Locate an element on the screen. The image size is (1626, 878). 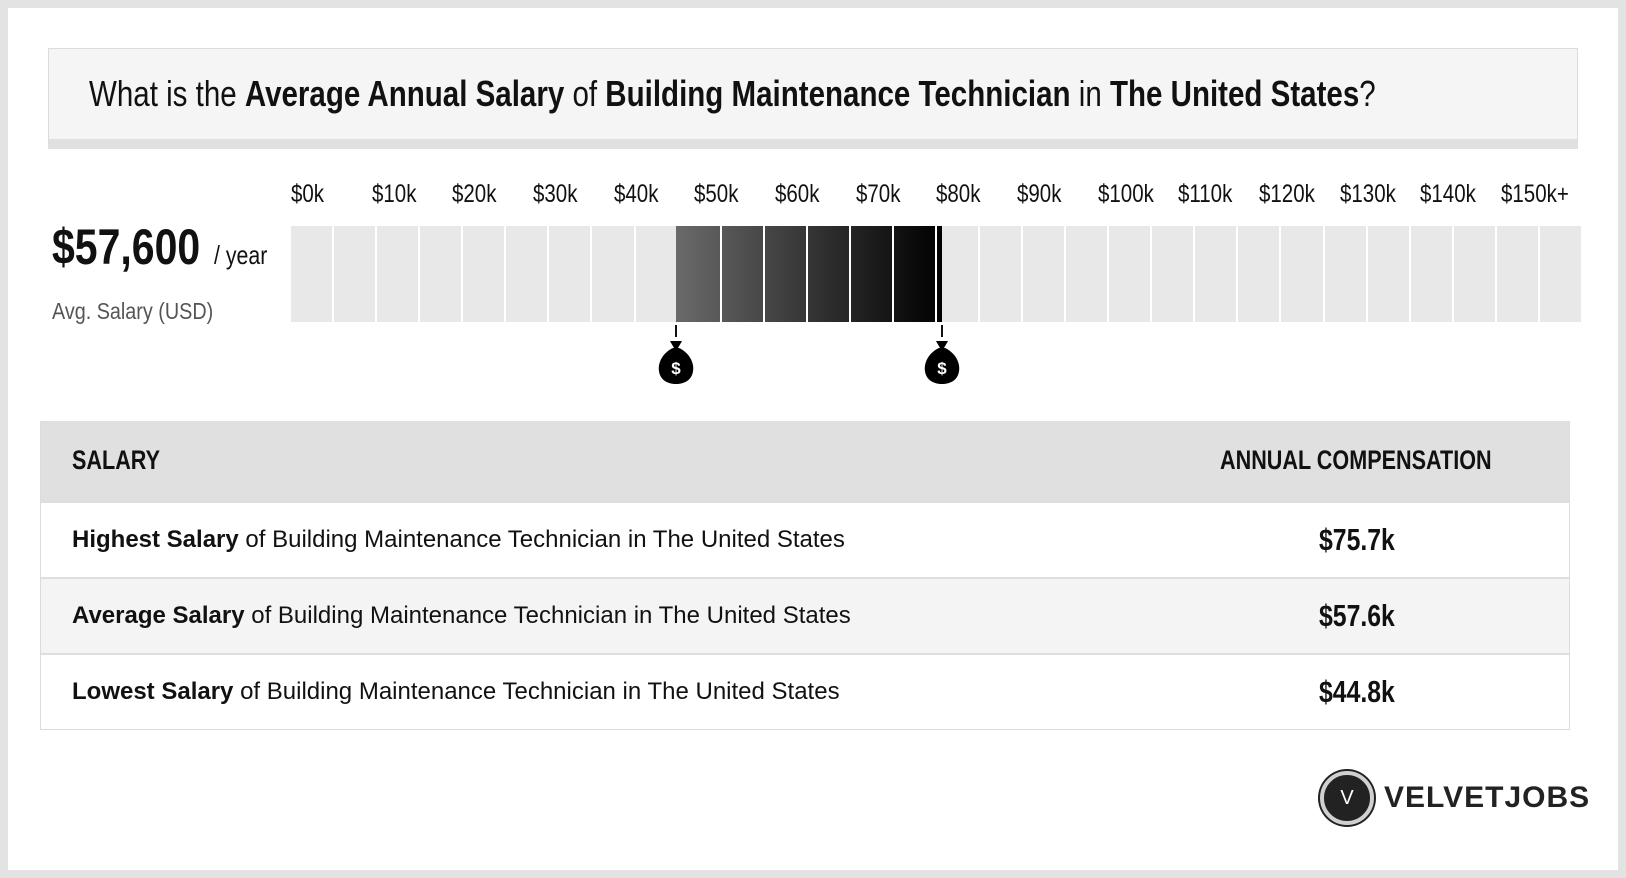
x-tick-label: $140k is located at coordinates (1448, 194).